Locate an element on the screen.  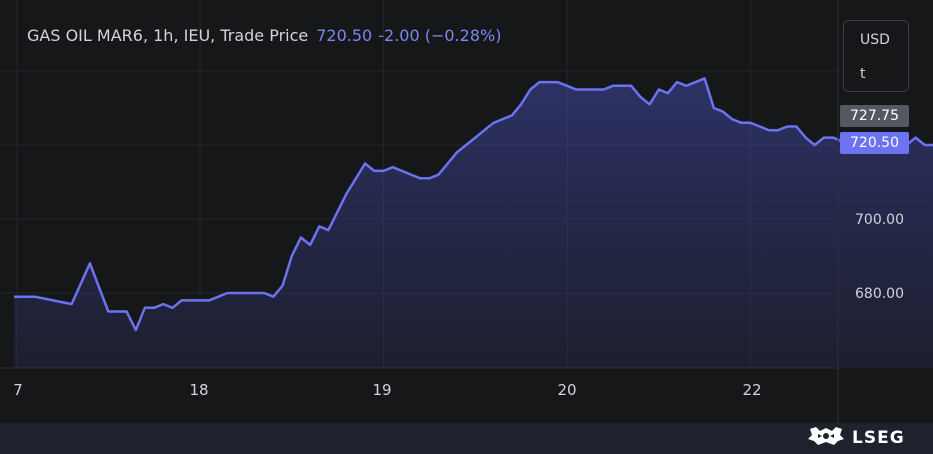
x-tick-label: 19 is located at coordinates (381, 390).